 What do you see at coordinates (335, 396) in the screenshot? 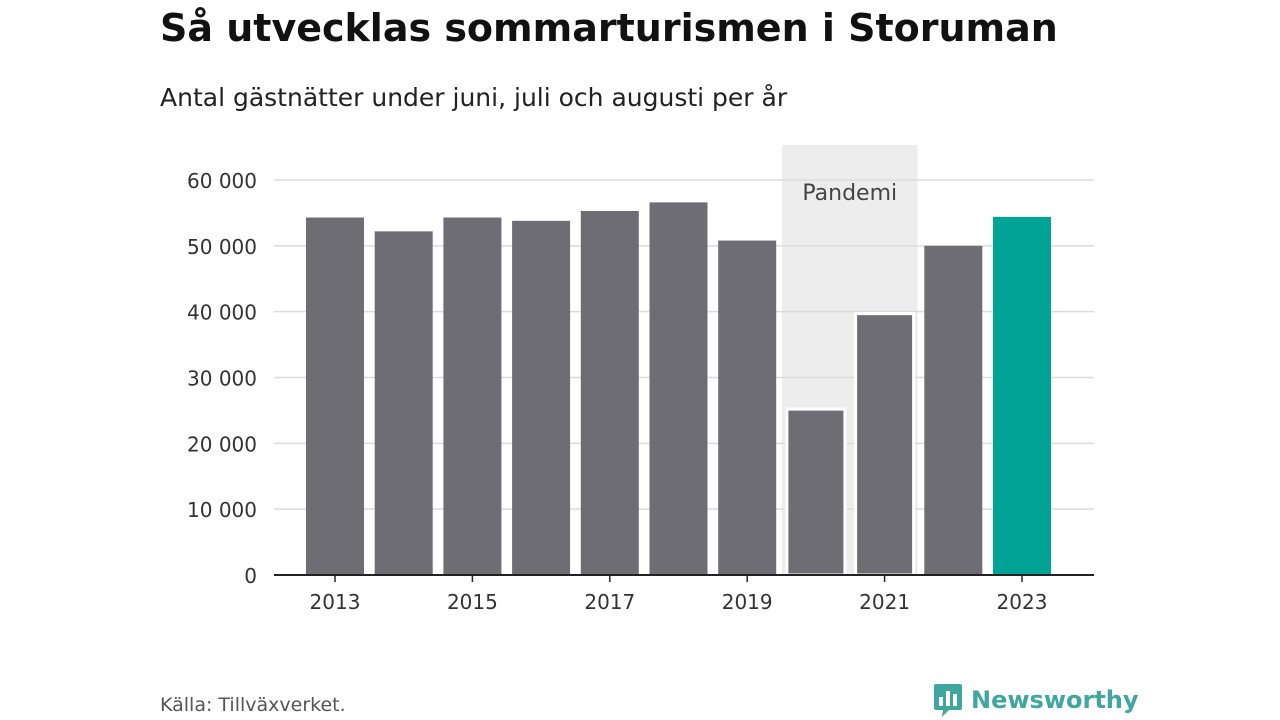
I see `bar-2013` at bounding box center [335, 396].